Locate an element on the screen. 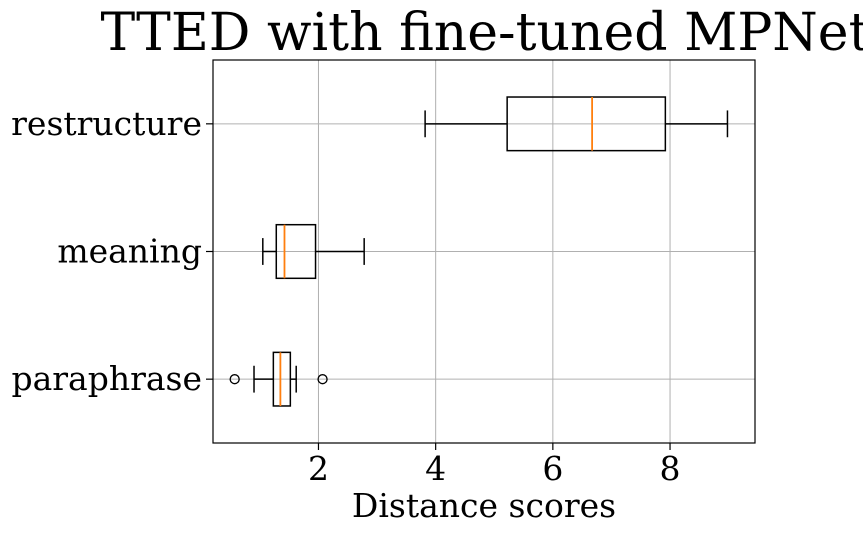 The image size is (863, 533). x-tick-label: 6 is located at coordinates (552, 468).